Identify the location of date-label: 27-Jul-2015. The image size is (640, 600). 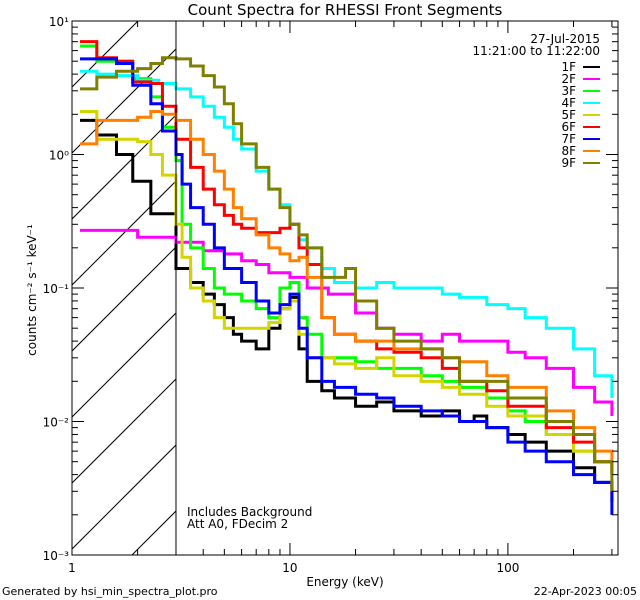
(565, 39).